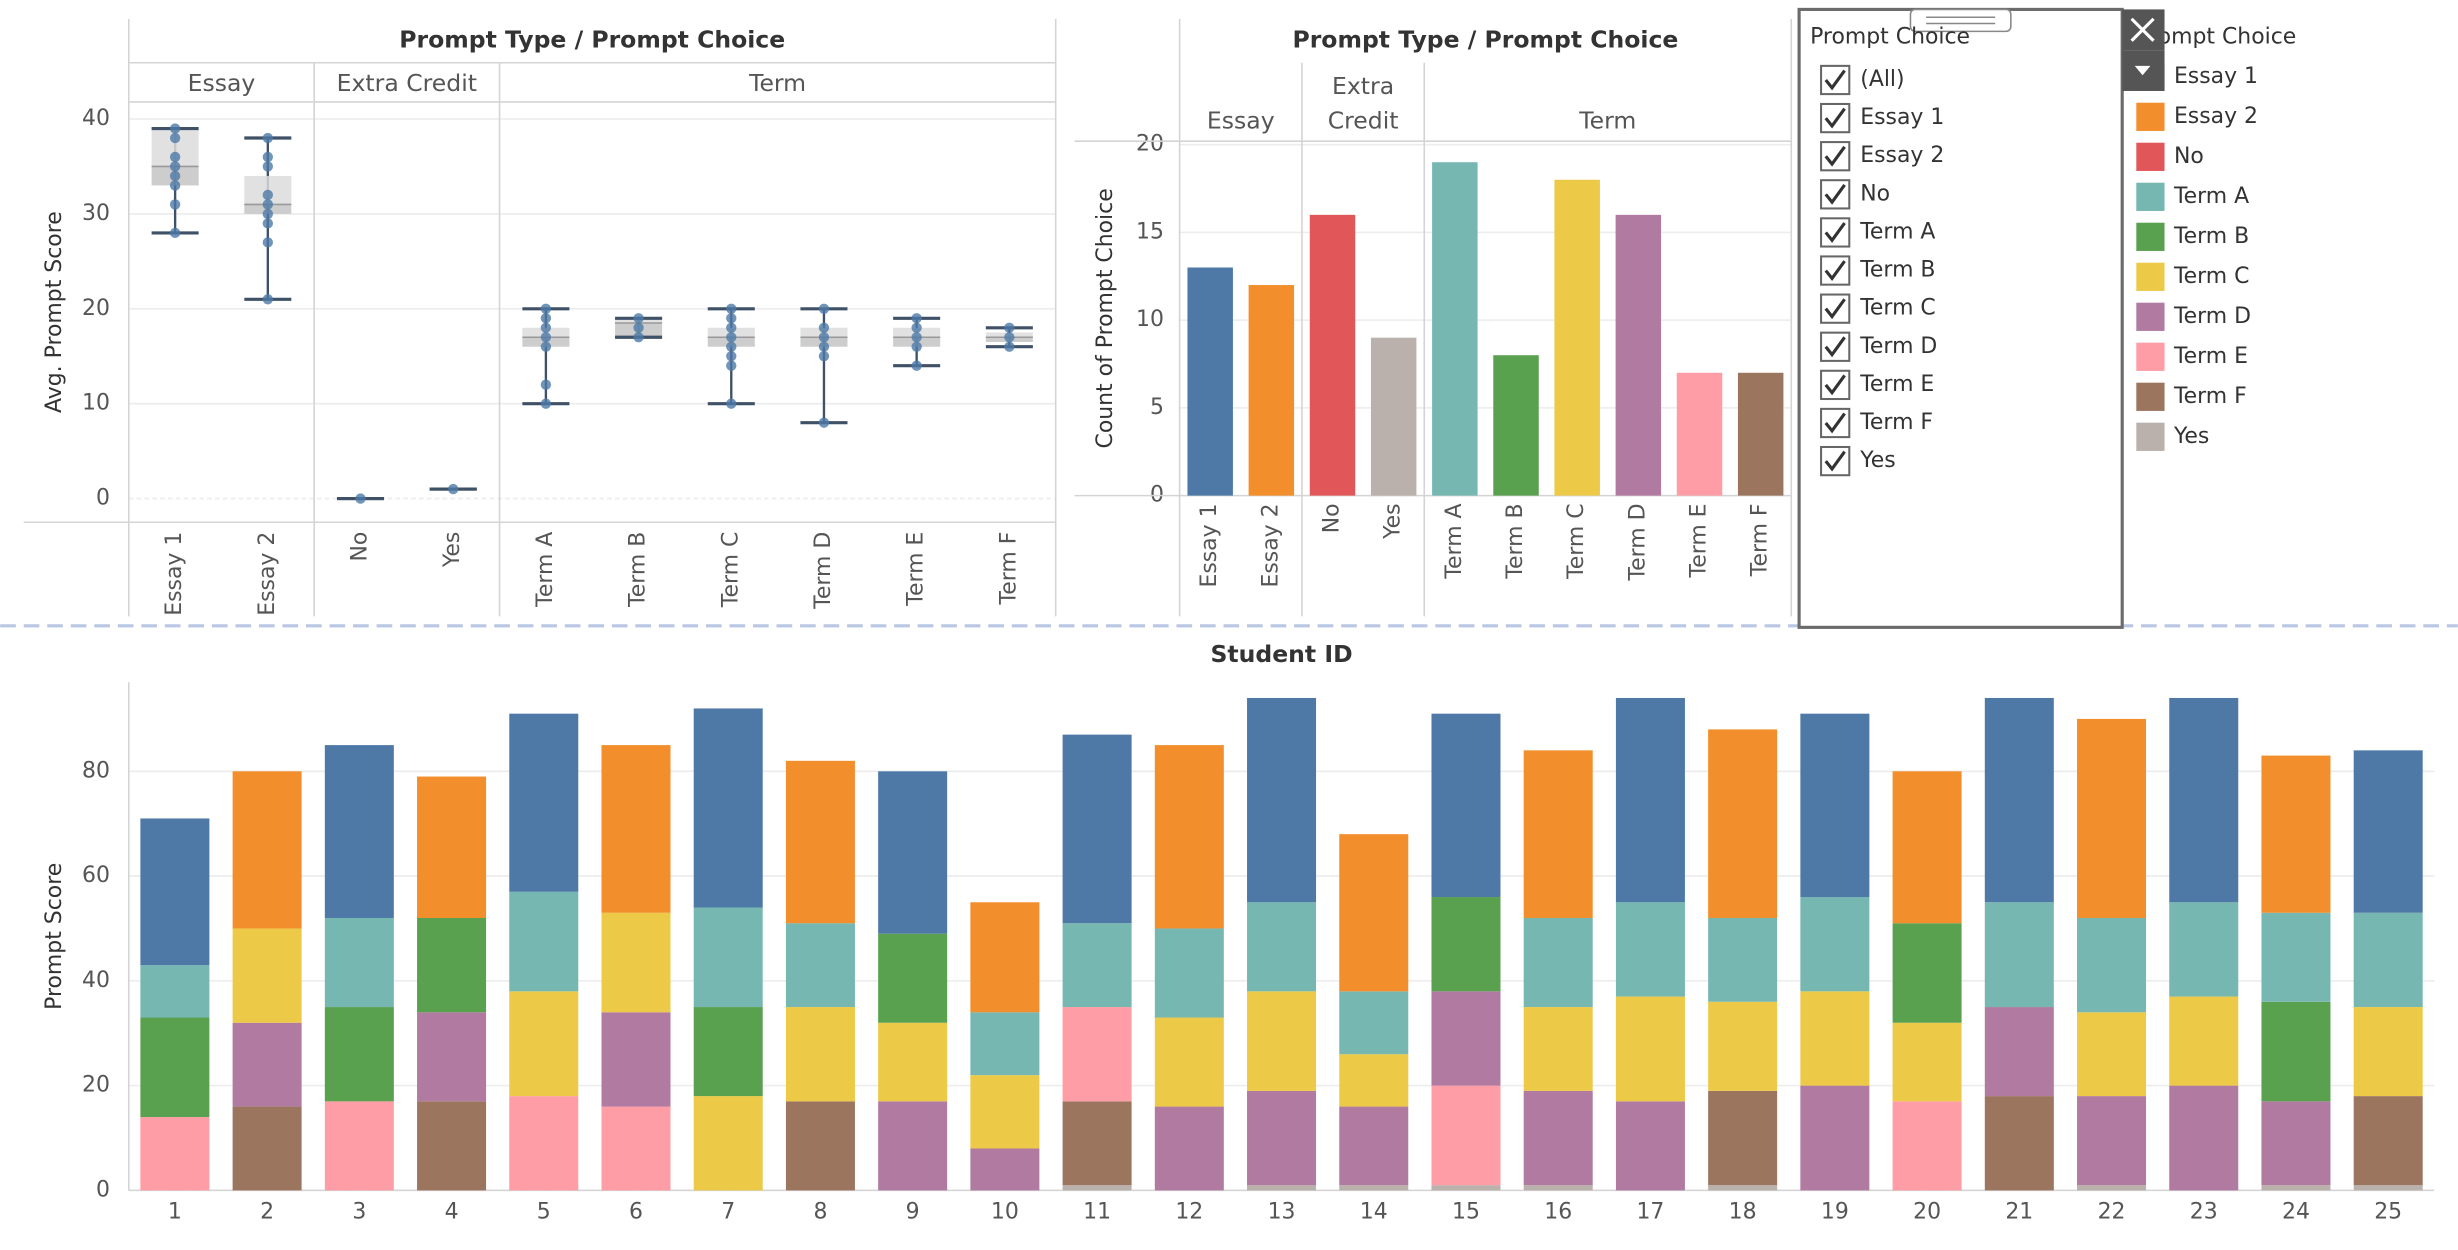 The width and height of the screenshot is (2458, 1250). Describe the element at coordinates (2142, 70) in the screenshot. I see `menu-icon` at that location.